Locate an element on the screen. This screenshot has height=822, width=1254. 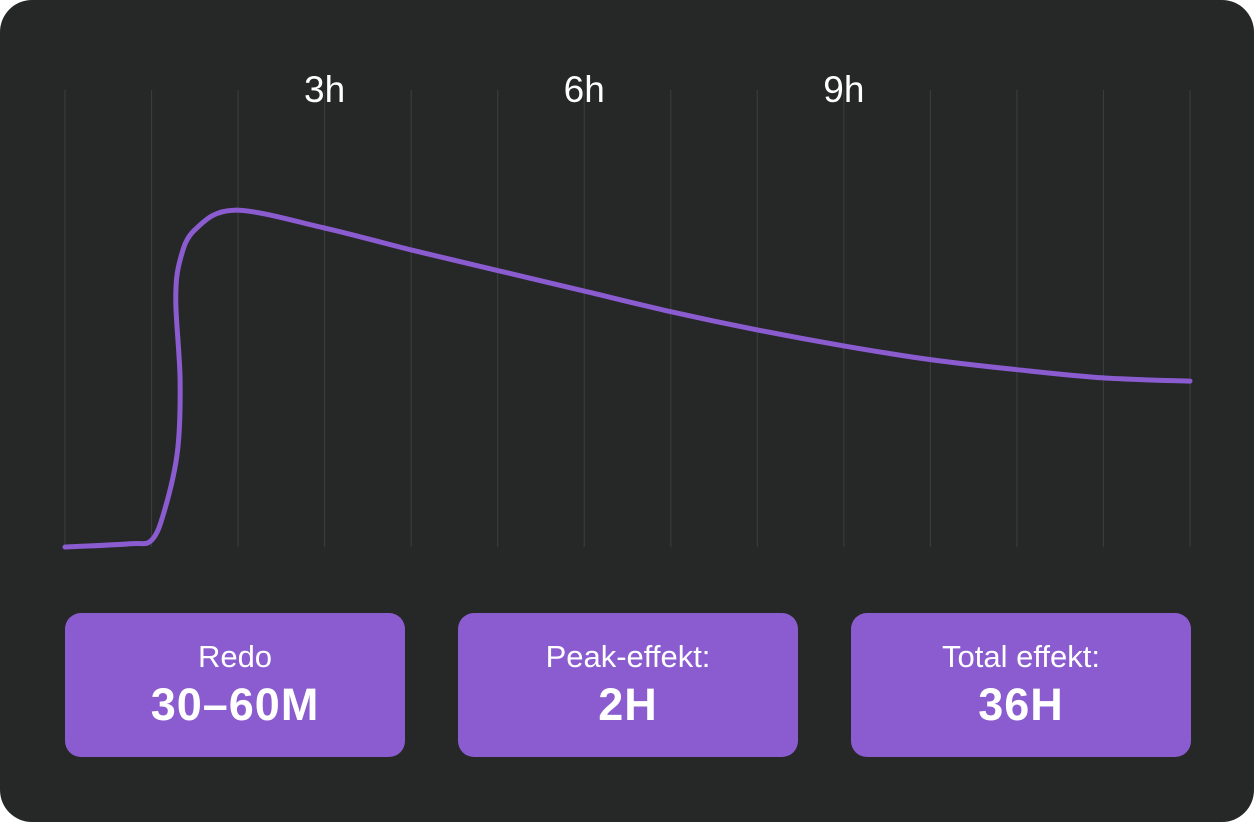
x-tick-label: 6h is located at coordinates (584, 89).